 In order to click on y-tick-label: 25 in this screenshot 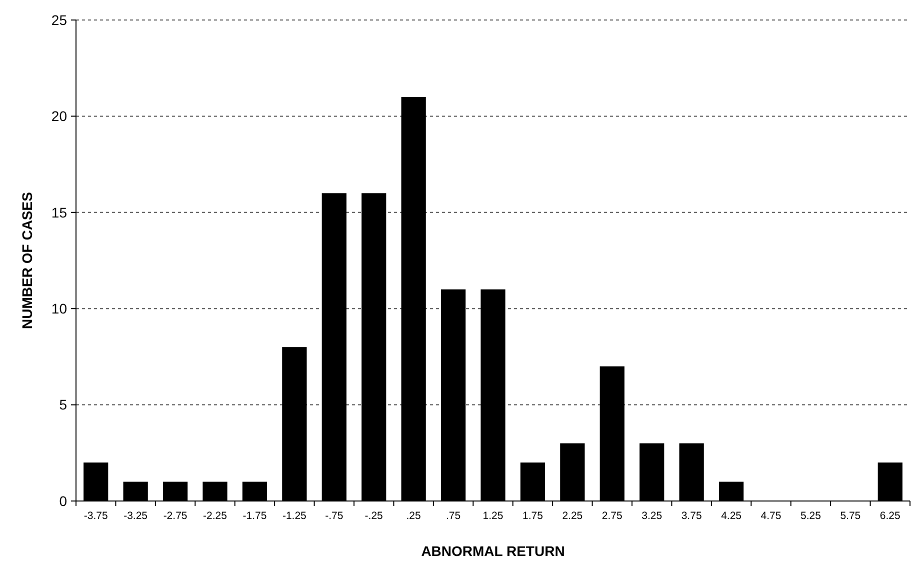, I will do `click(59, 20)`.